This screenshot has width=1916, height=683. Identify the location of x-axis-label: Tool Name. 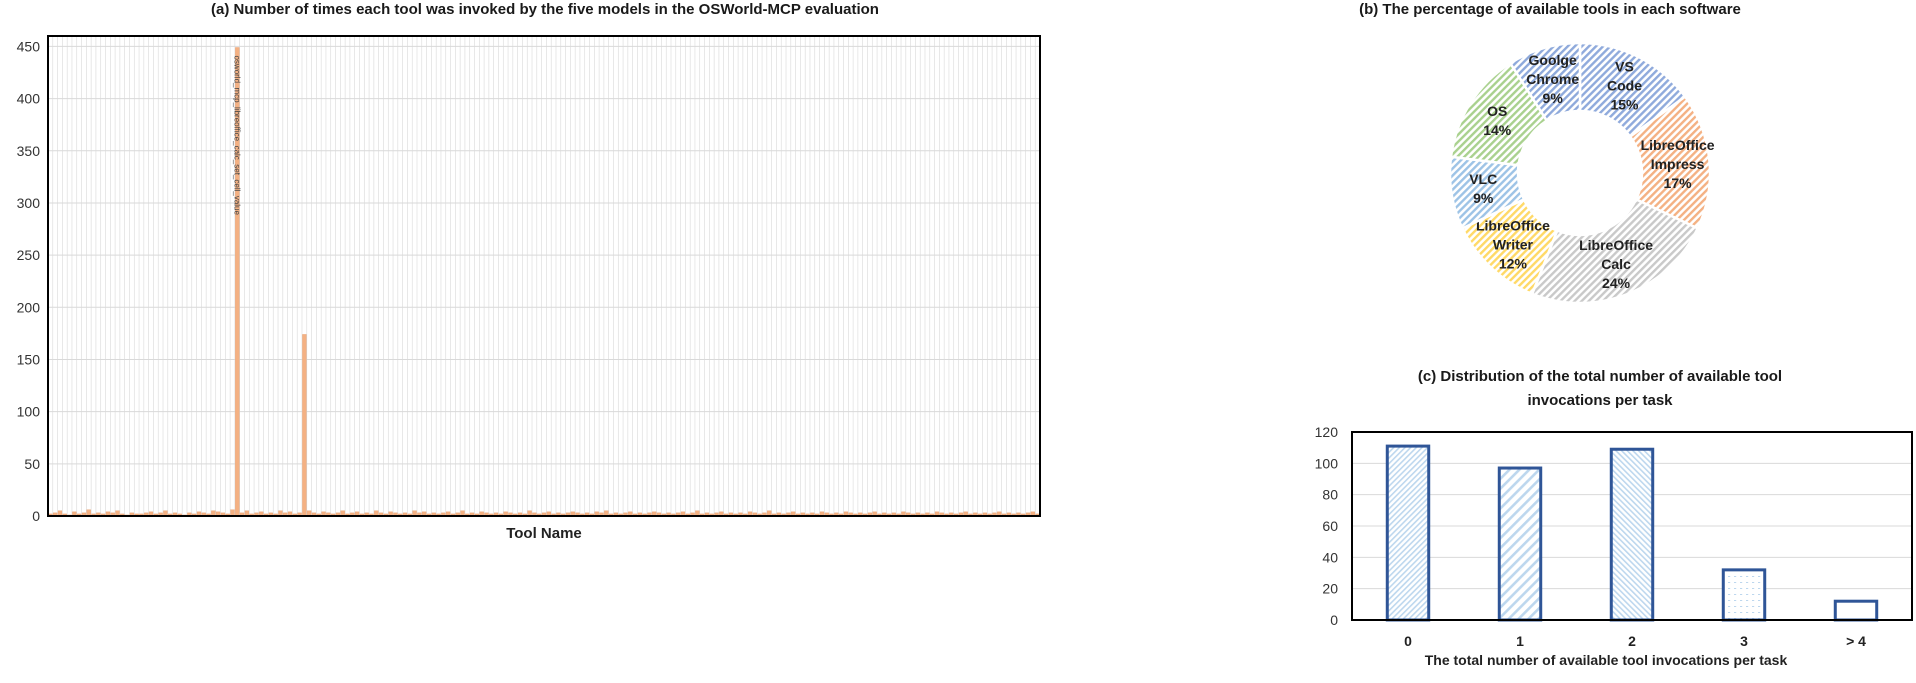
(544, 533).